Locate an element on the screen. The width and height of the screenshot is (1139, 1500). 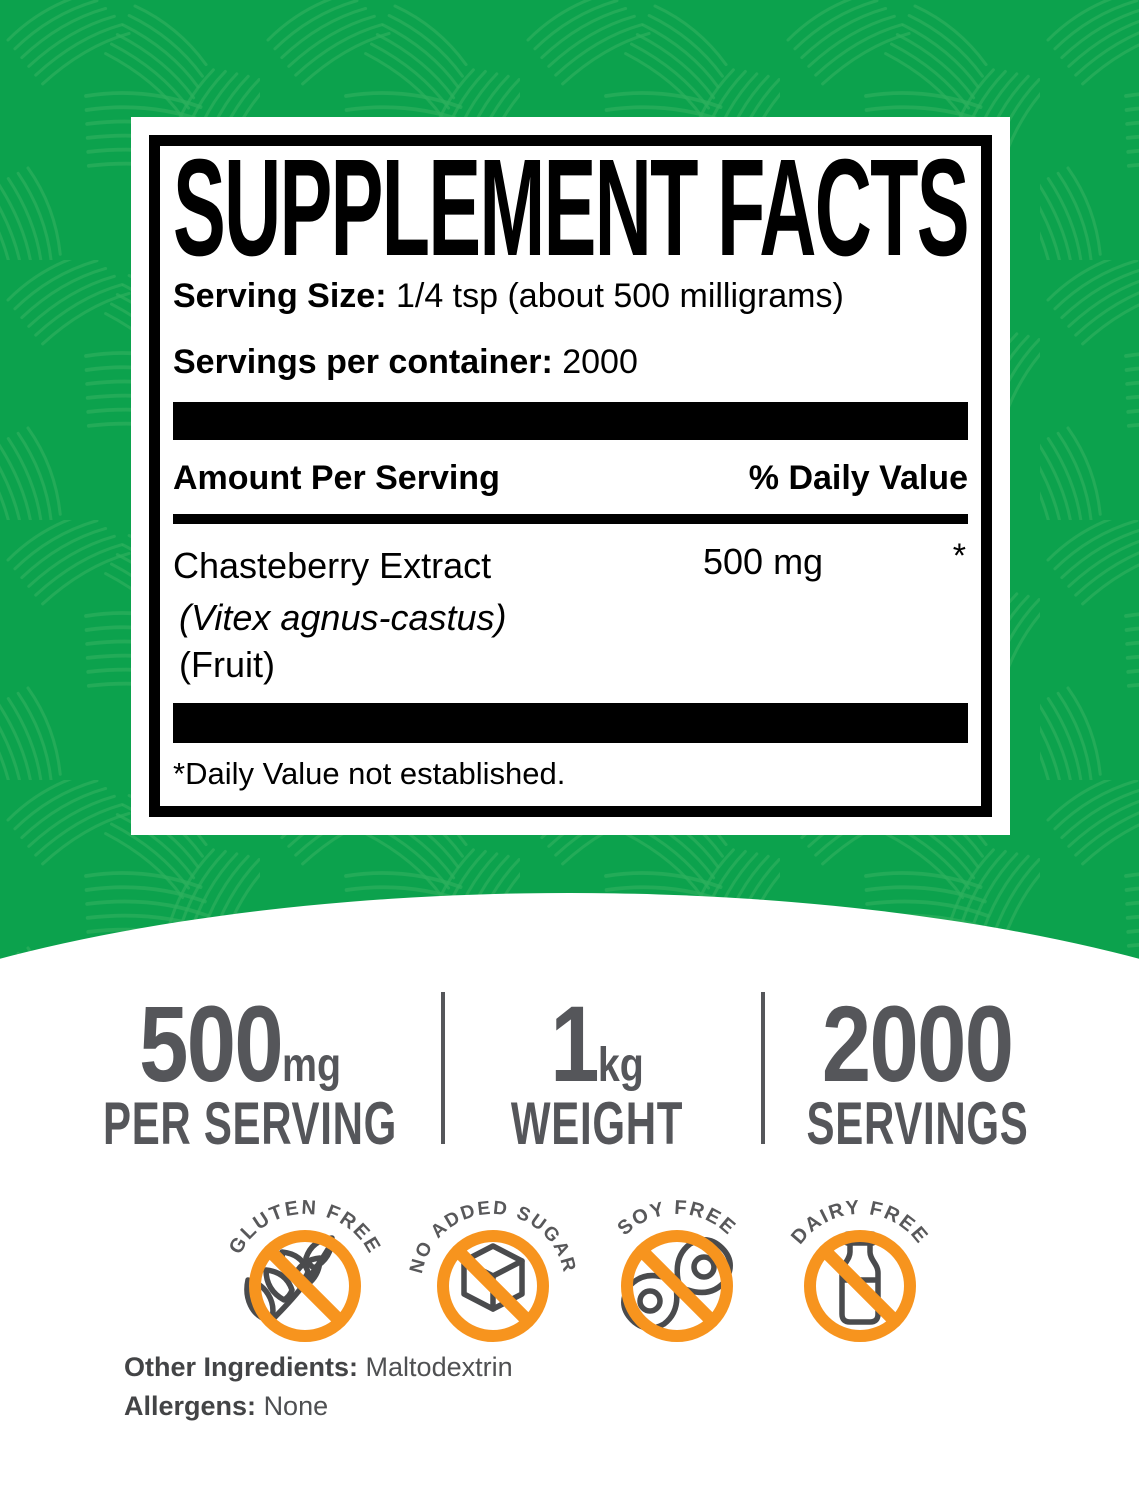
stat-servings-label: SERVINGS is located at coordinates (917, 1123).